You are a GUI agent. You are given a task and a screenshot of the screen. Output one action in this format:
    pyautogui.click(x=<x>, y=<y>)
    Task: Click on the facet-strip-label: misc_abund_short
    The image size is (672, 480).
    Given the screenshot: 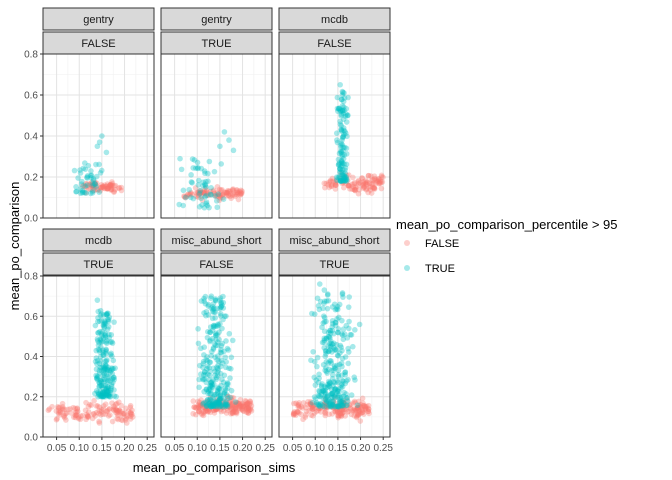 What is the action you would take?
    pyautogui.click(x=335, y=241)
    